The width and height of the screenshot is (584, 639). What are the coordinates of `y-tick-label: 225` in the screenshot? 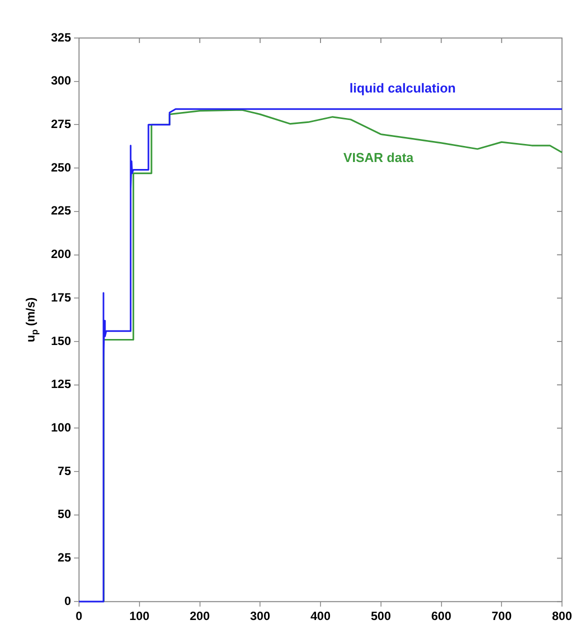 It's located at (61, 211).